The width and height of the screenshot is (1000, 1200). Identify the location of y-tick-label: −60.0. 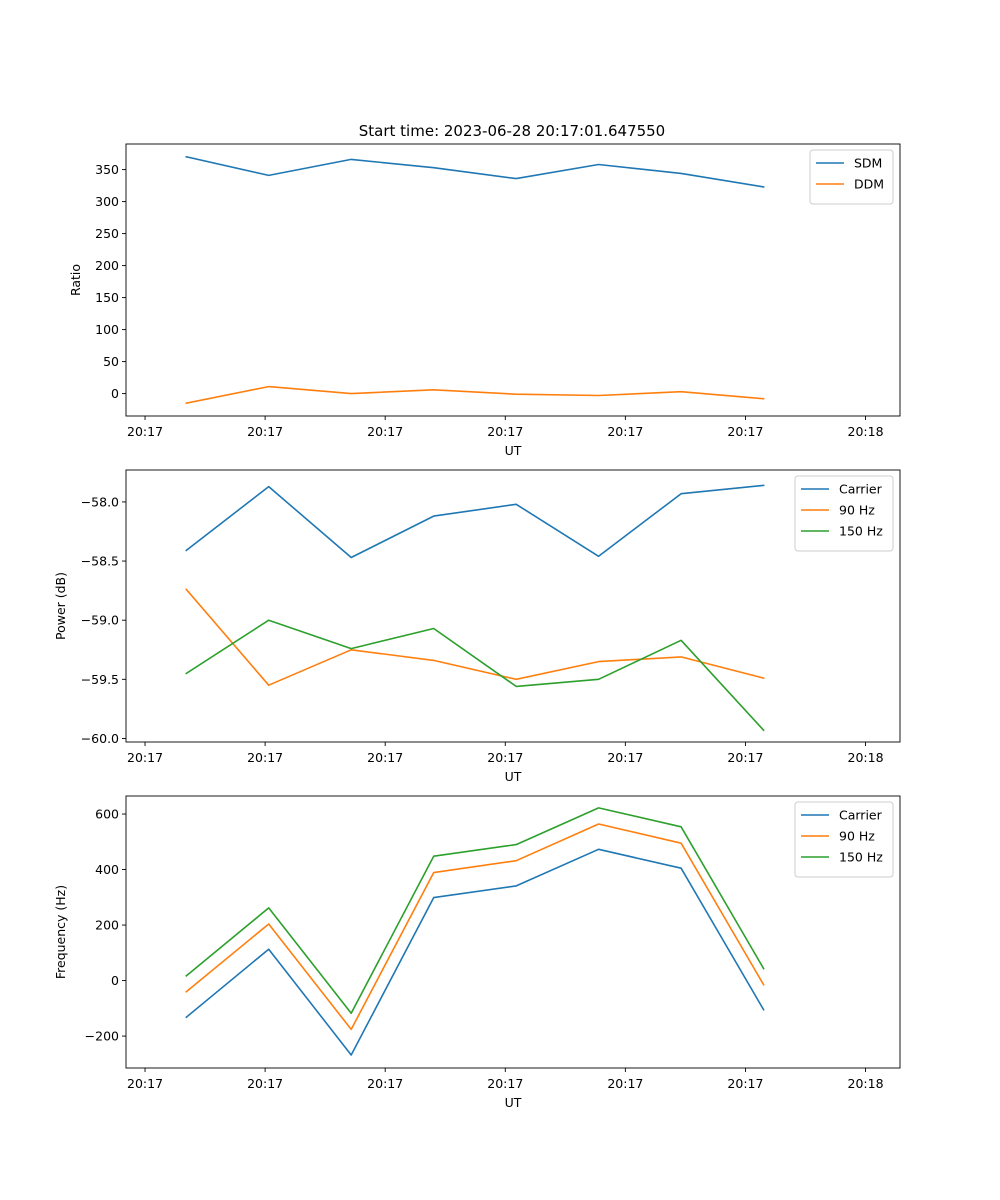
(100, 738).